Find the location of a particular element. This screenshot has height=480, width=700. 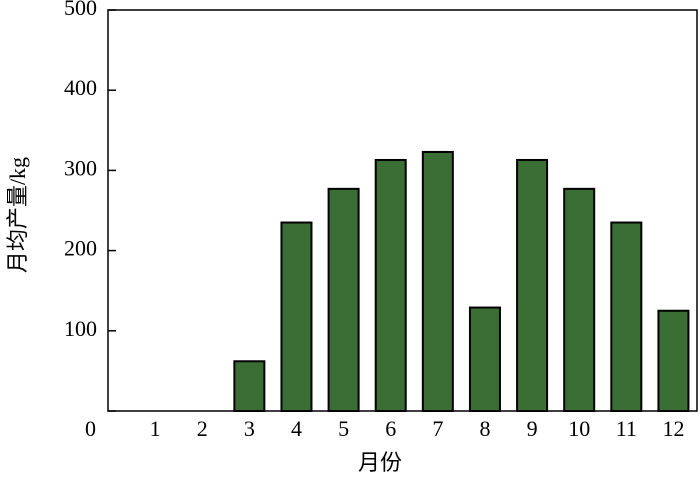

x-tick-label: 9 is located at coordinates (532, 428).